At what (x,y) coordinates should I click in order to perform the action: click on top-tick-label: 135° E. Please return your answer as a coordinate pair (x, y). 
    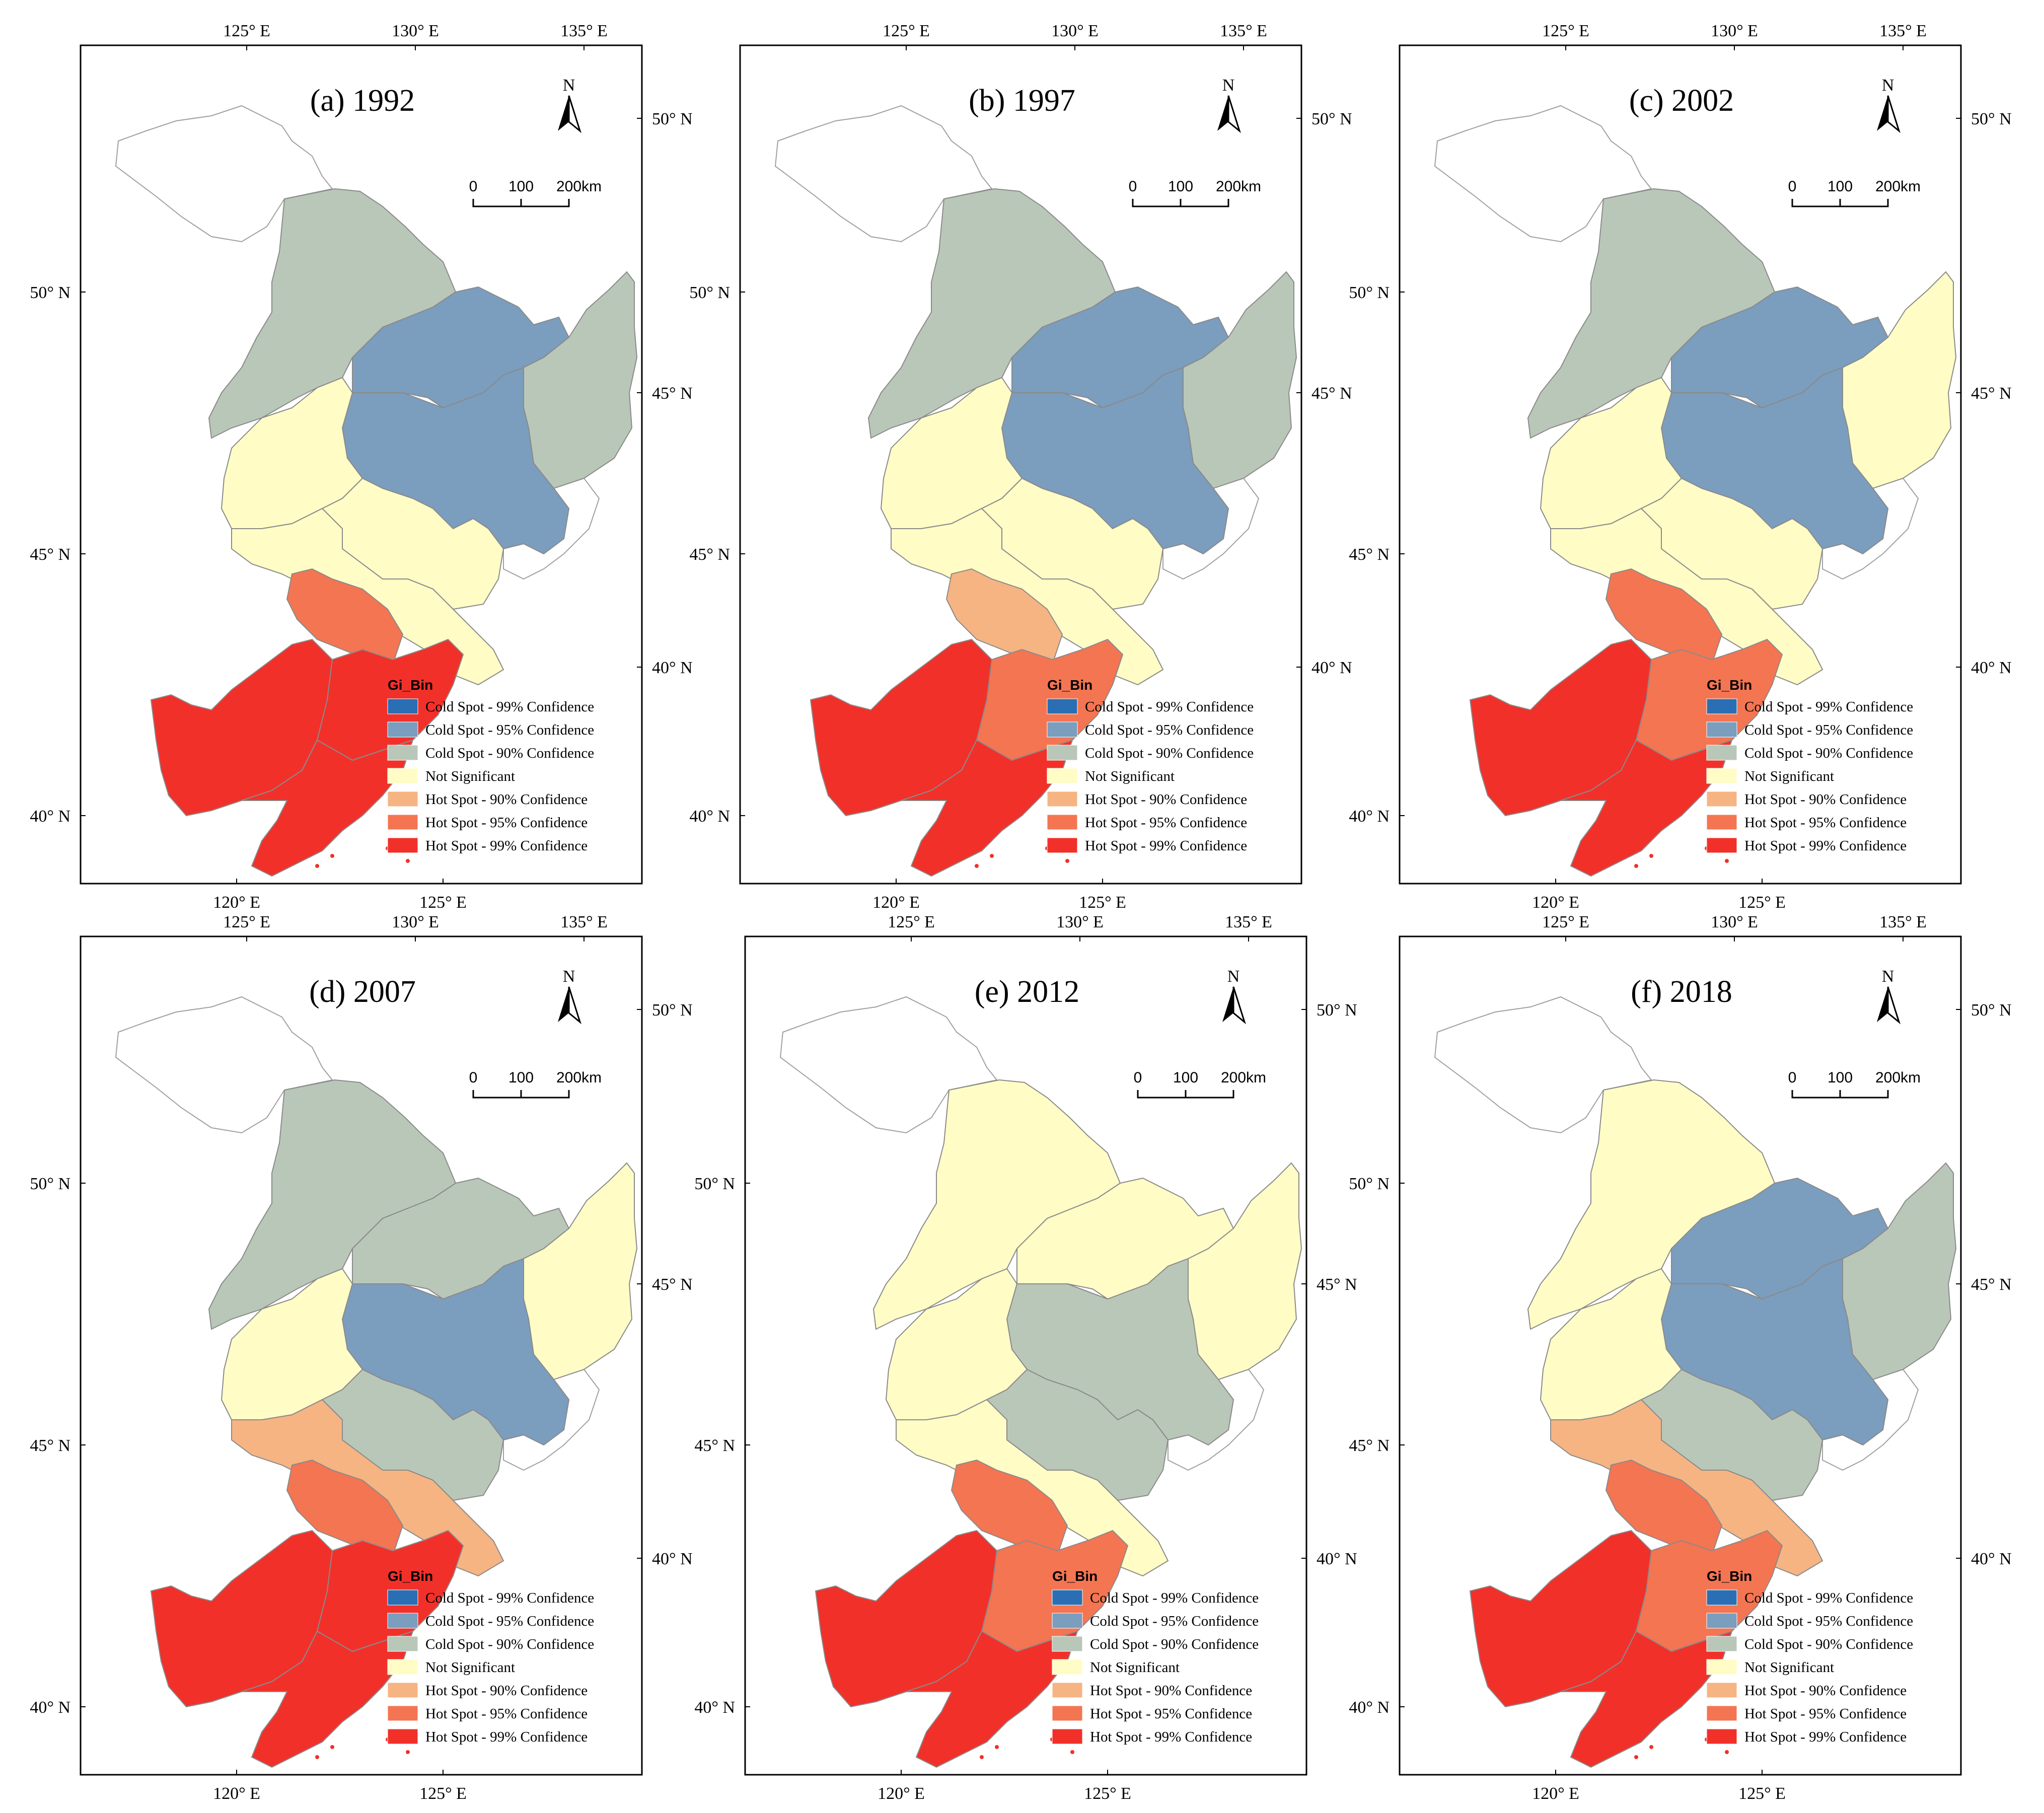
    Looking at the image, I should click on (584, 922).